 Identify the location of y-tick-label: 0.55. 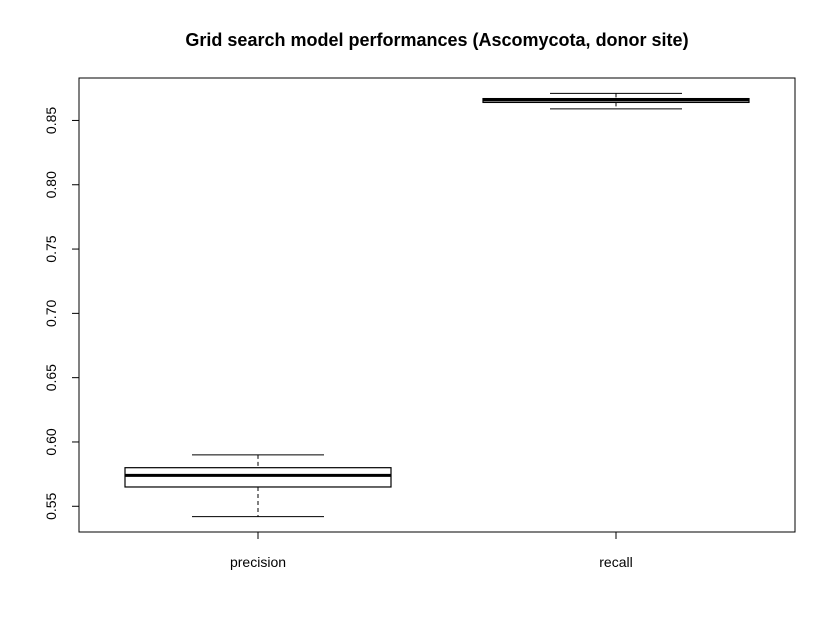
(51, 505).